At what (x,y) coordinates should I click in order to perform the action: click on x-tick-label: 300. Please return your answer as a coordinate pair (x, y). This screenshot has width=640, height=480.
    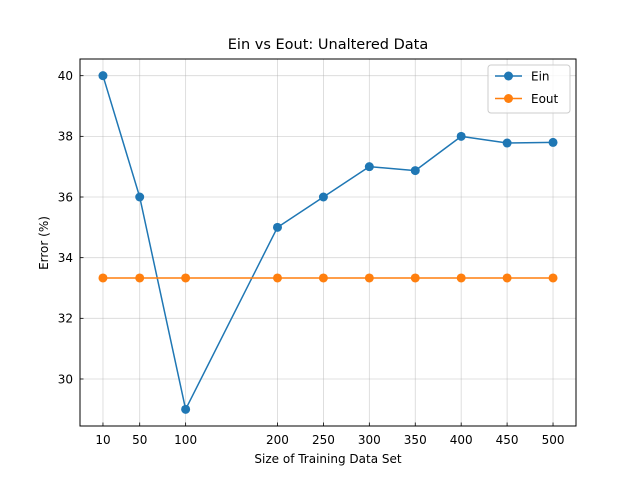
    Looking at the image, I should click on (369, 440).